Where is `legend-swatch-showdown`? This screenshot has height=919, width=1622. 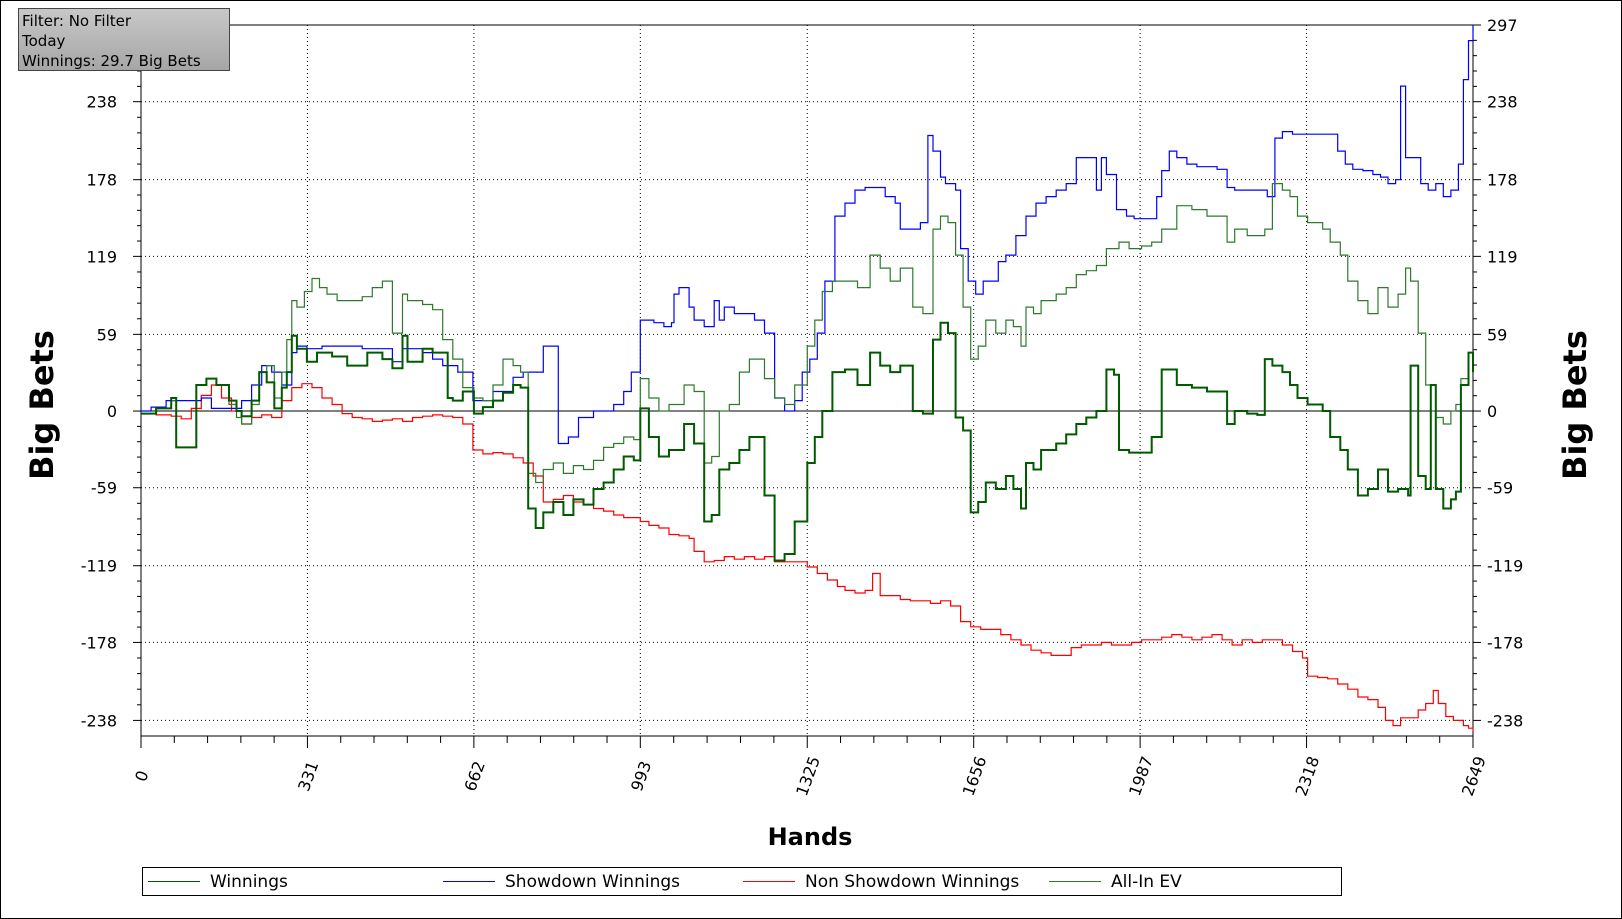
legend-swatch-showdown is located at coordinates (469, 881).